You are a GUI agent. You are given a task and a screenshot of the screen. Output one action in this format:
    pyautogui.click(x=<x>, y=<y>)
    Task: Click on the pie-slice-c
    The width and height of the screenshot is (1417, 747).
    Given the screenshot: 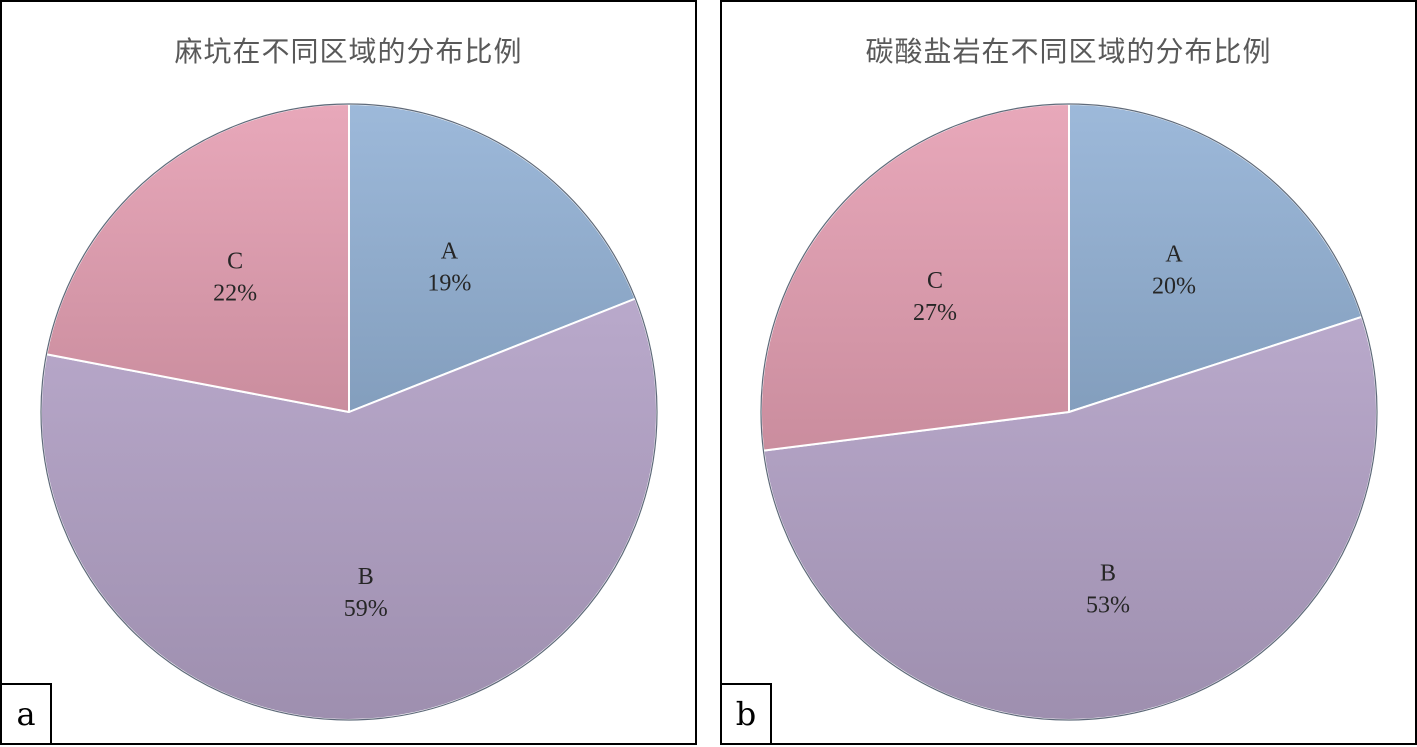 What is the action you would take?
    pyautogui.click(x=915, y=277)
    